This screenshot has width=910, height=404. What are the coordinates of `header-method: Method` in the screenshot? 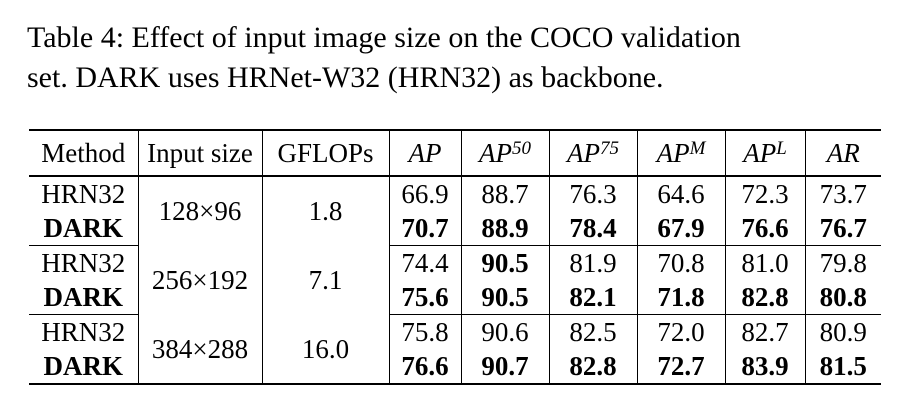 It's located at (83, 153).